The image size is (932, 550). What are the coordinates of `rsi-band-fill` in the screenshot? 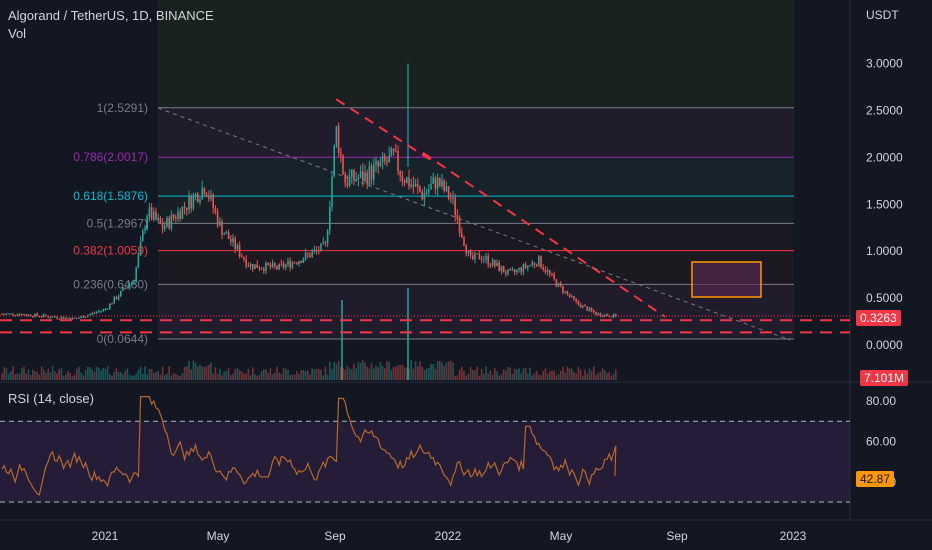 It's located at (425, 461).